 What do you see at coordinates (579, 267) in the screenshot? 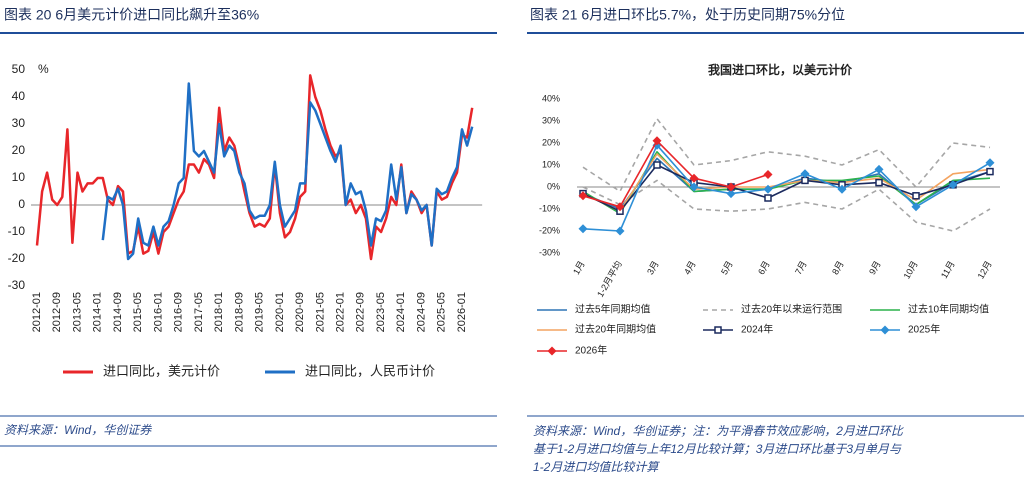
I see `x-tick-label: 1月` at bounding box center [579, 267].